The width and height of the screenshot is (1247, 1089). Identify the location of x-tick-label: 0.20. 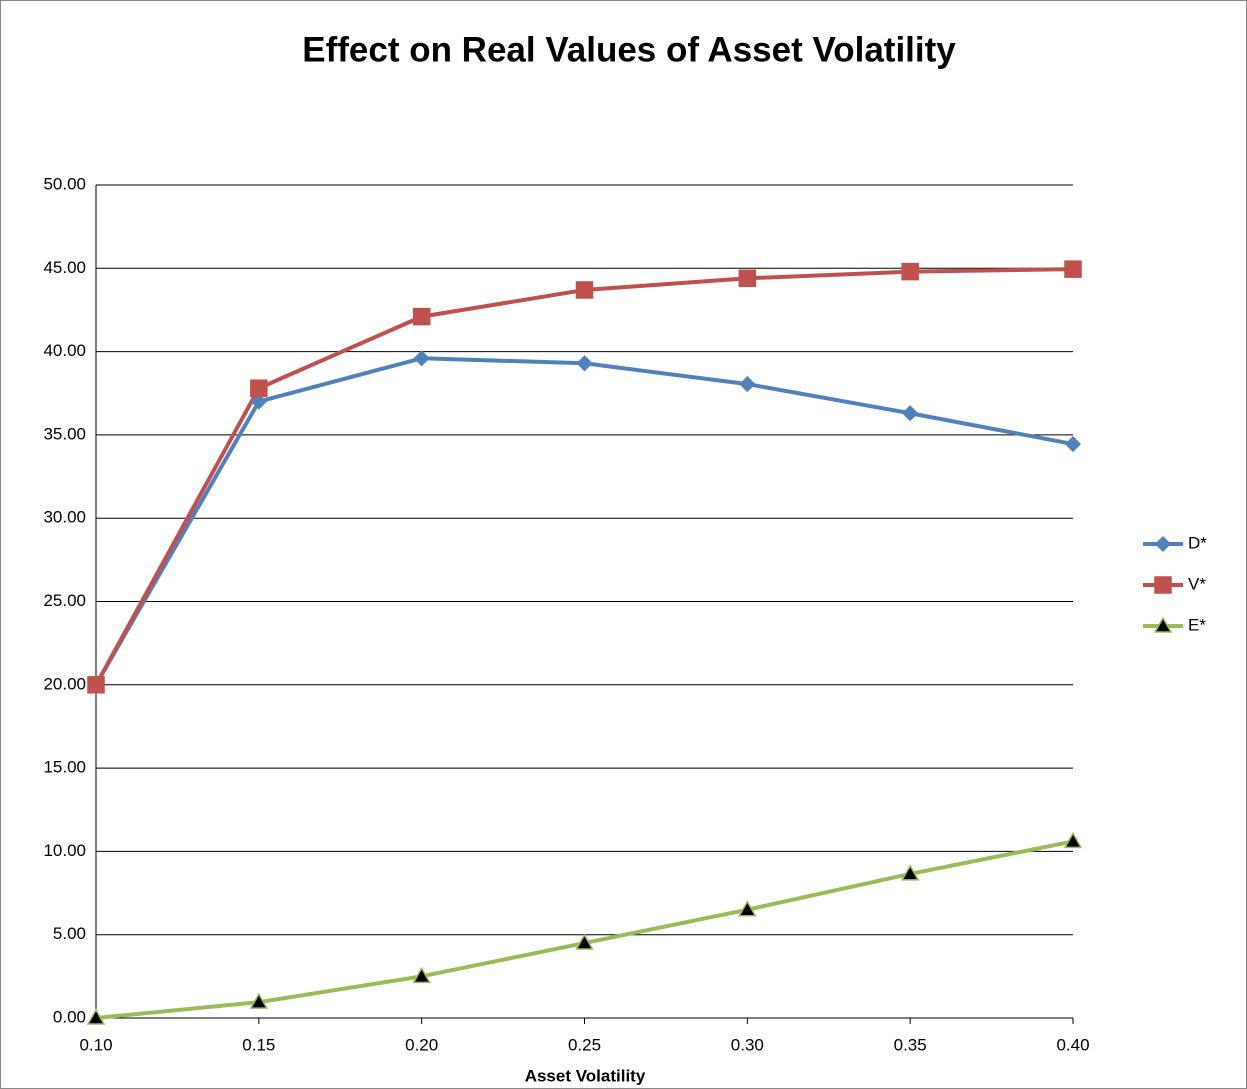
(421, 1044).